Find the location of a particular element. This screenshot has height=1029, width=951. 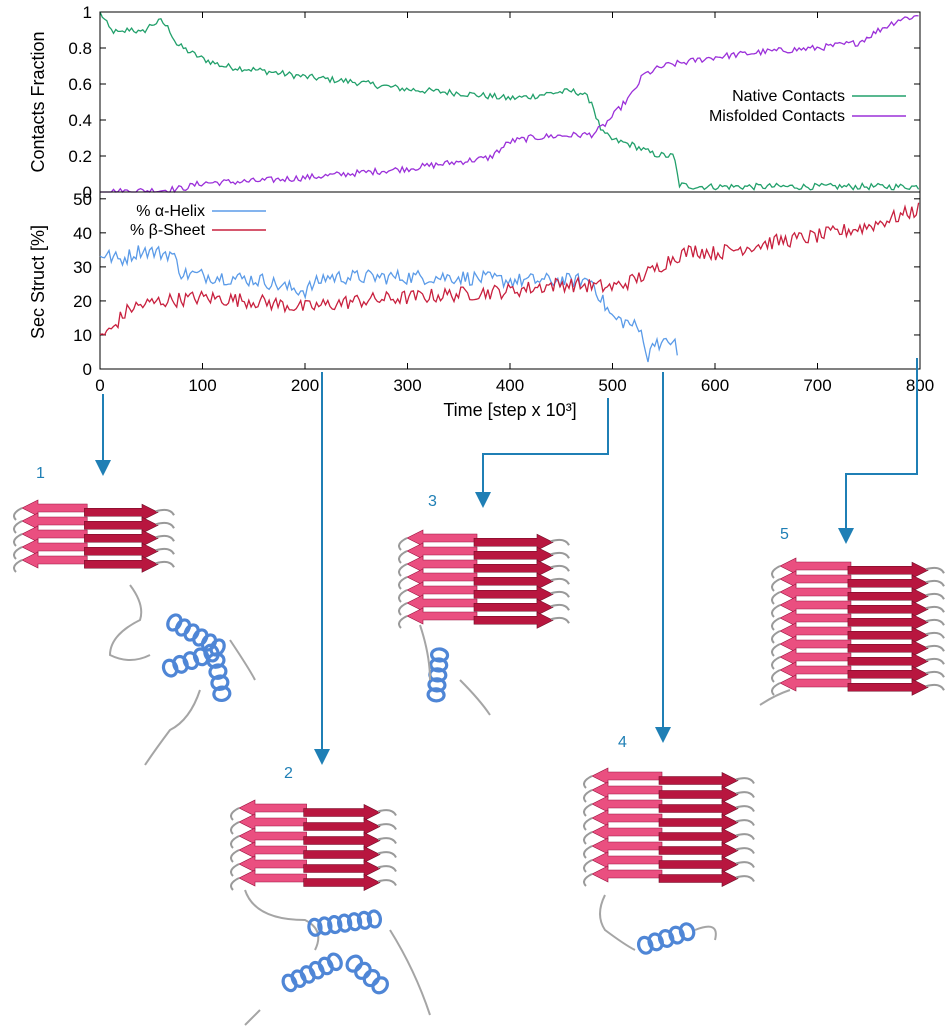

snapshot-label-3: 3 is located at coordinates (432, 501).